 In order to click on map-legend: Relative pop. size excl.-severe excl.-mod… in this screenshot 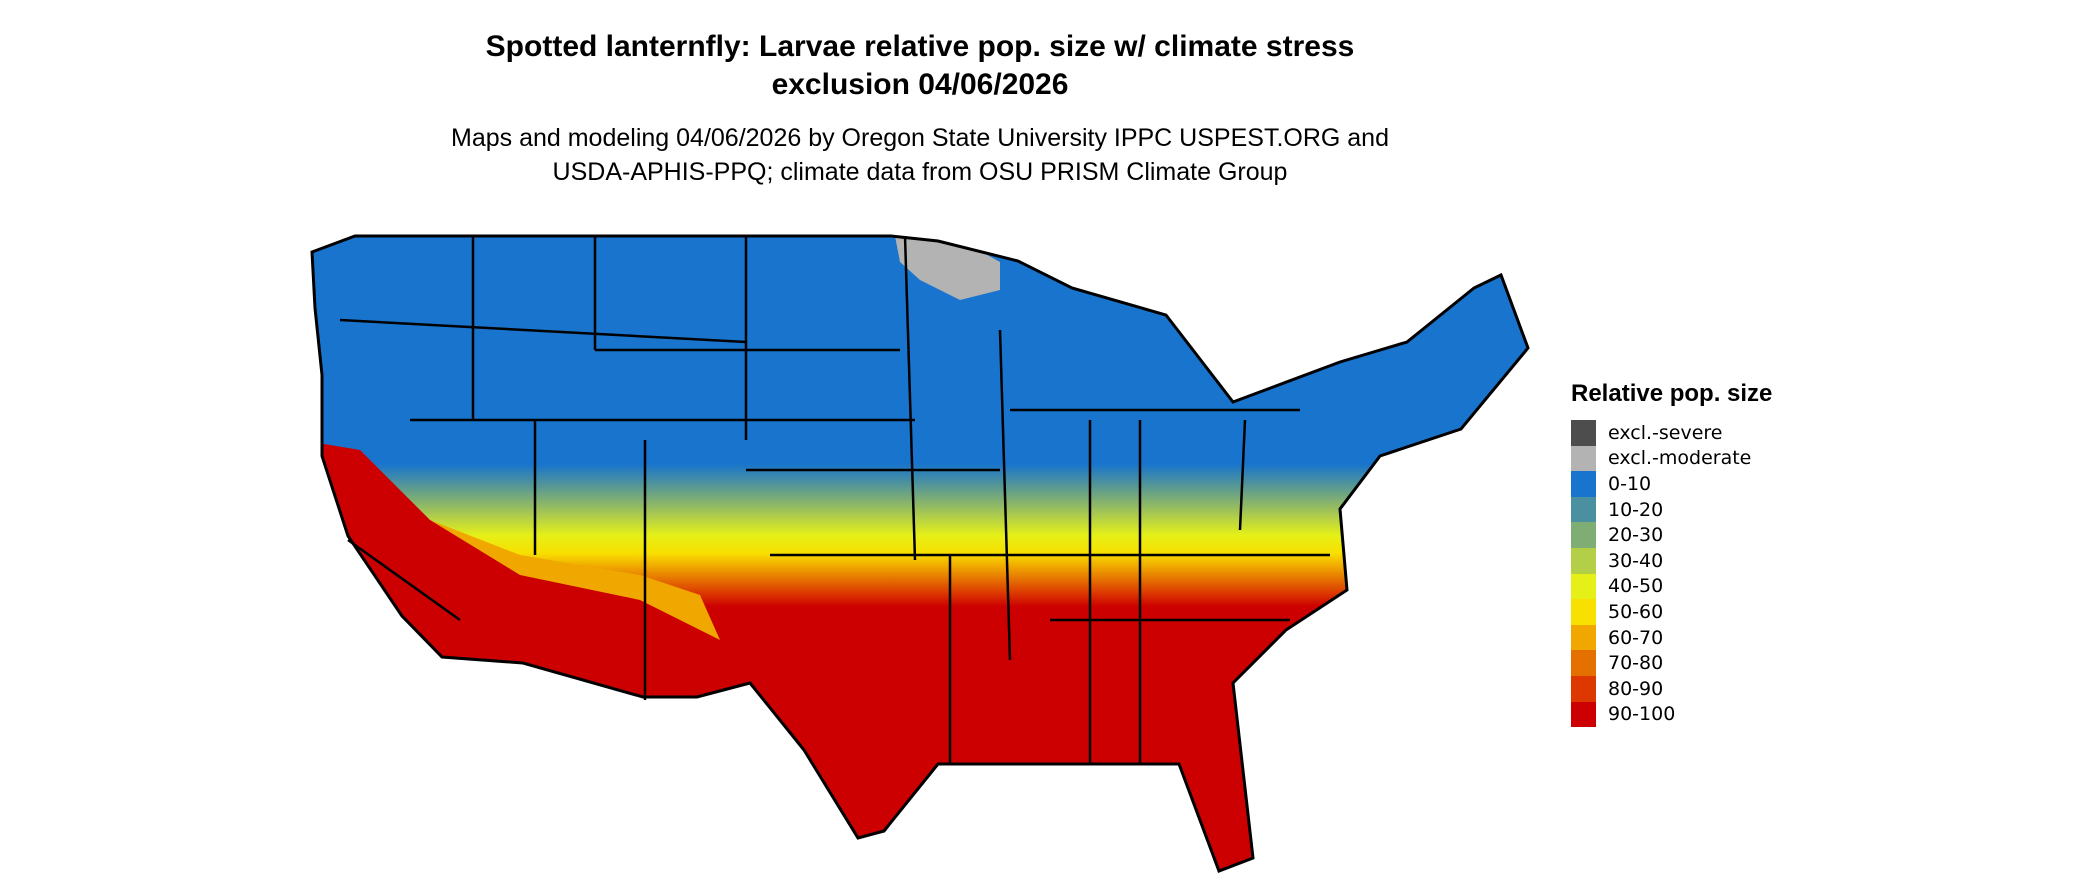, I will do `click(1672, 554)`.